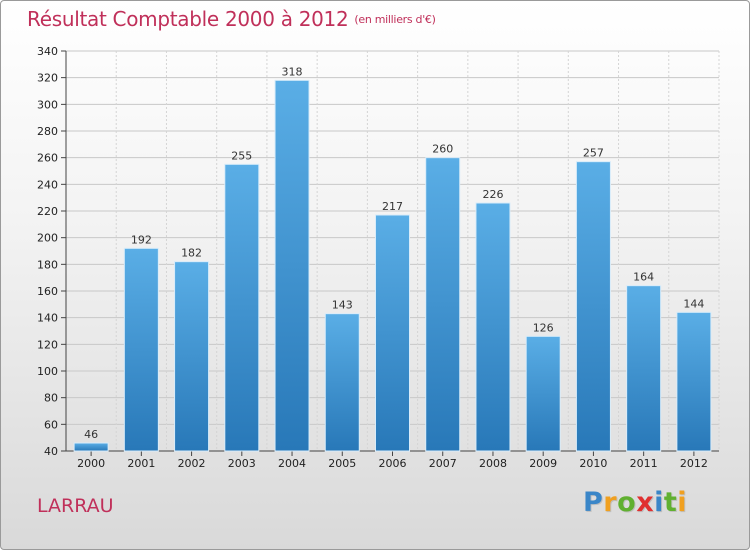 This screenshot has width=750, height=550. Describe the element at coordinates (593, 306) in the screenshot. I see `bar-2010` at that location.